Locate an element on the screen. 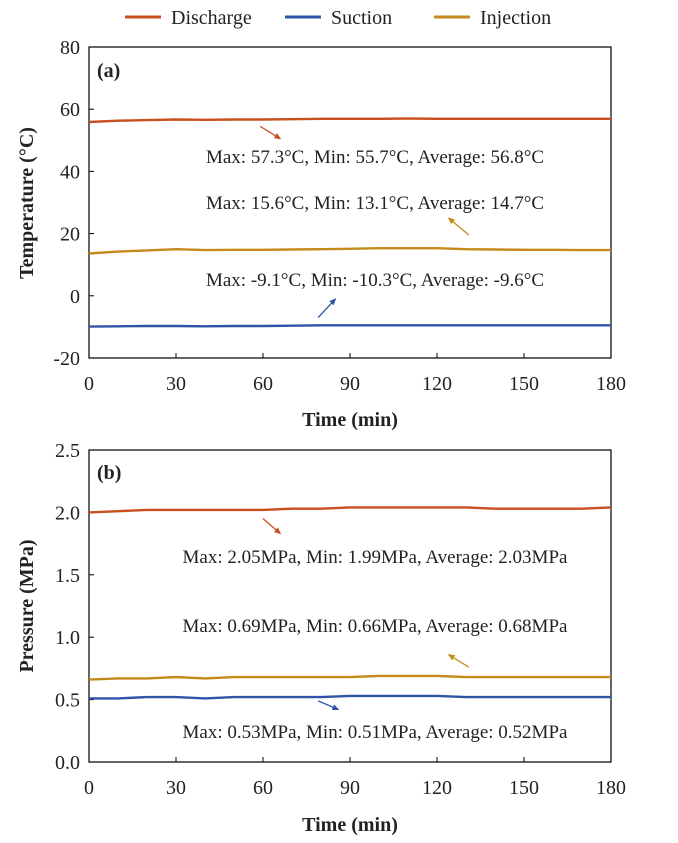 The image size is (678, 843). y-tick-label: 0.0 is located at coordinates (67, 763).